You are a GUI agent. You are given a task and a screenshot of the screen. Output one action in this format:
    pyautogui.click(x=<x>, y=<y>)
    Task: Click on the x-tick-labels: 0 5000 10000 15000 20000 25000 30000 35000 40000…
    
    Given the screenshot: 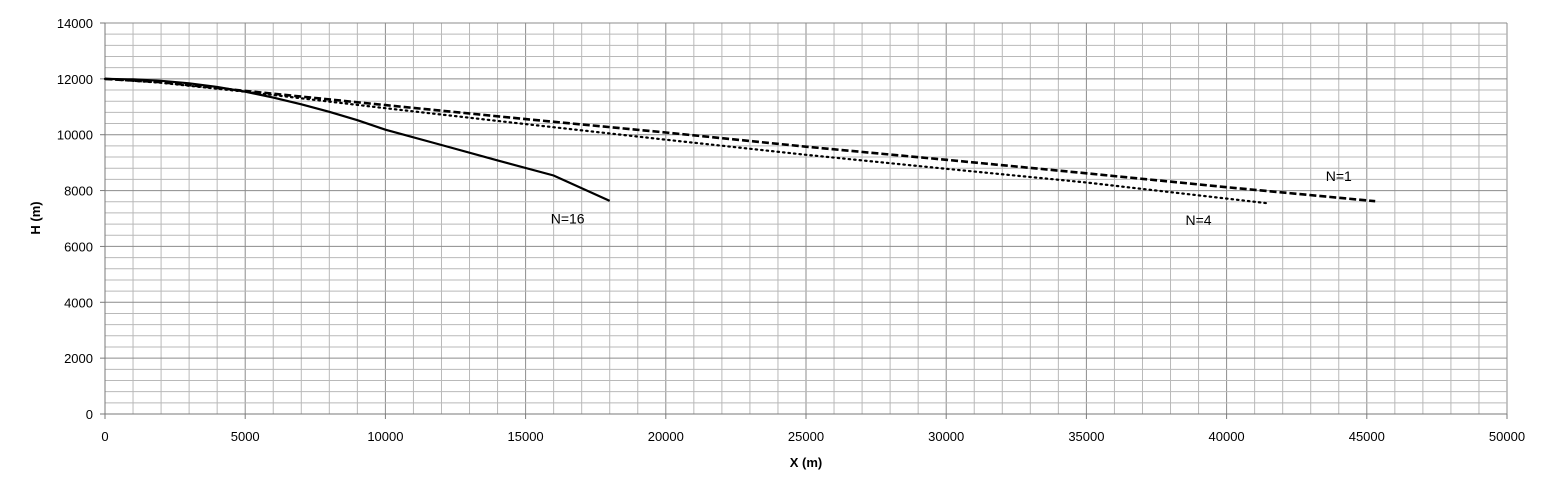 What is the action you would take?
    pyautogui.click(x=813, y=429)
    